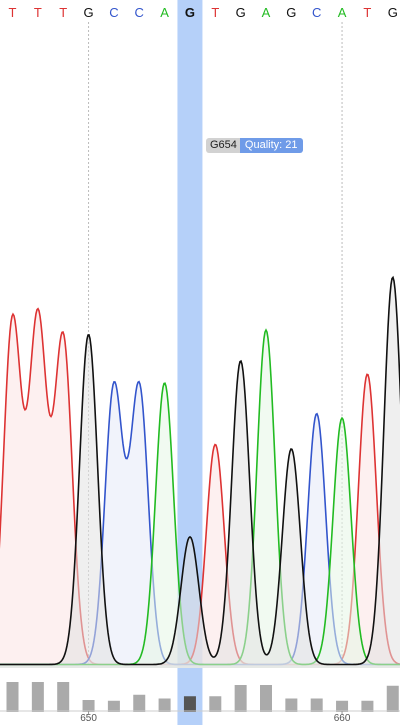 This screenshot has width=400, height=725. What do you see at coordinates (316, 12) in the screenshot?
I see `base-call-659: C` at bounding box center [316, 12].